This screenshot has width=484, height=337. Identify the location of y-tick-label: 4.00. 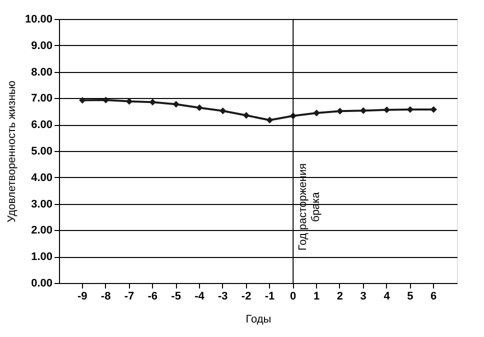
(41, 178).